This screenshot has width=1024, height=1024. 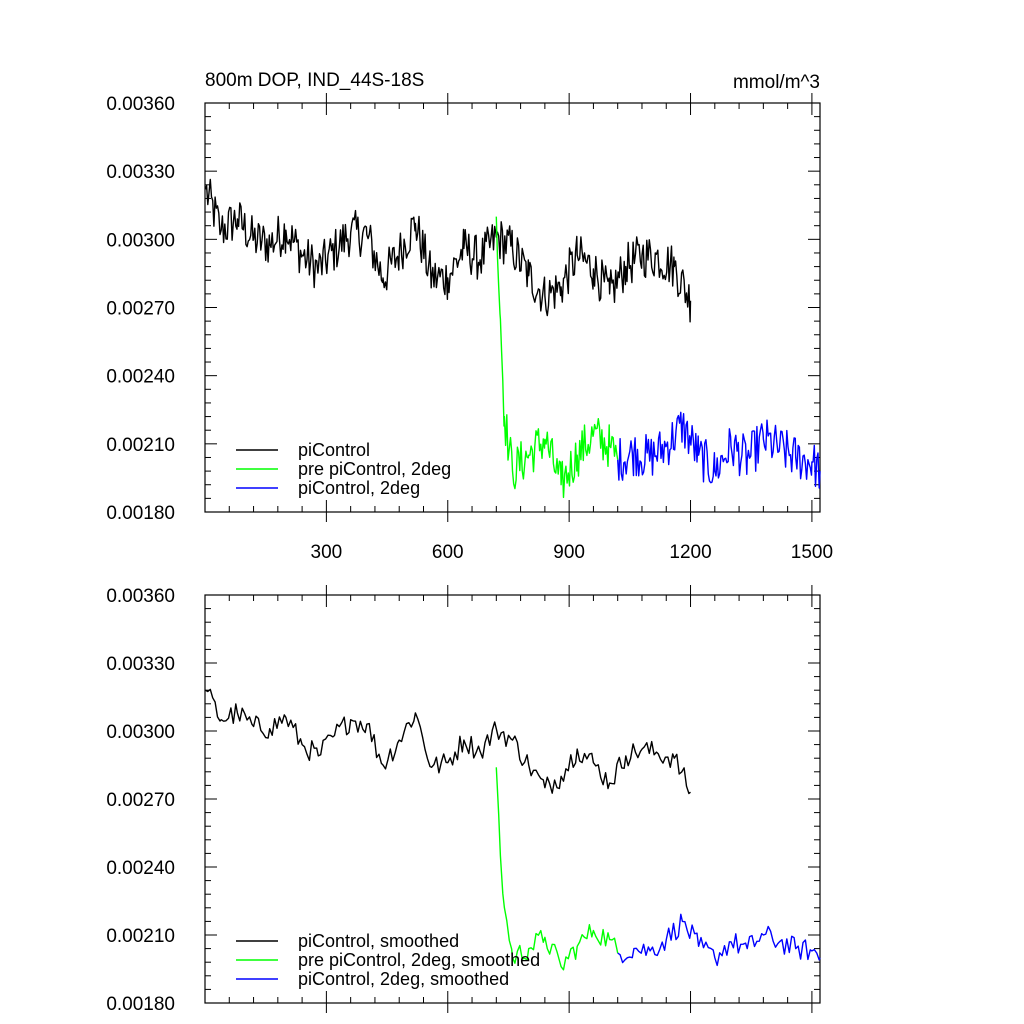 I want to click on units-label: mmol/m^3, so click(x=776, y=82).